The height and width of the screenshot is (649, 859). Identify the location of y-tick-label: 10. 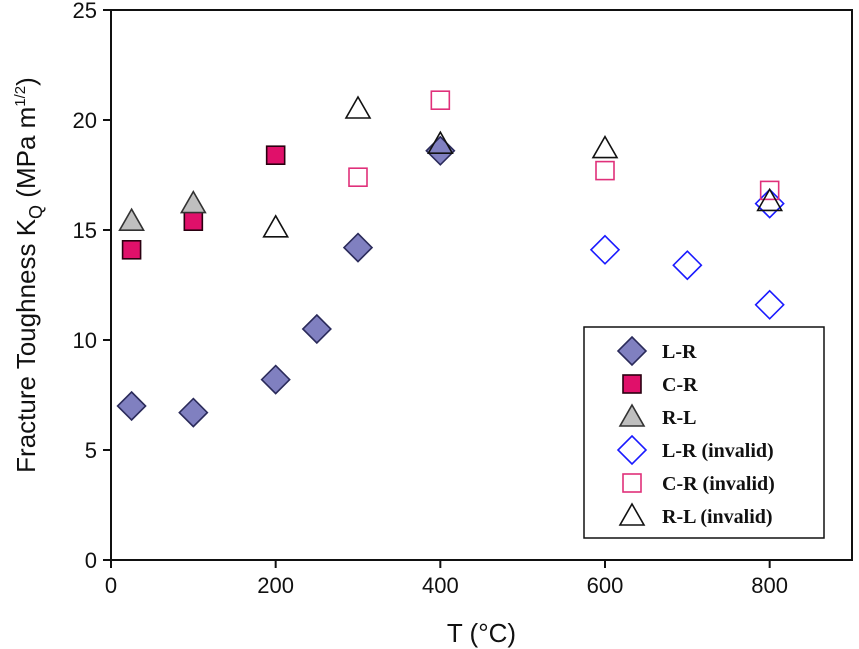
(85, 340).